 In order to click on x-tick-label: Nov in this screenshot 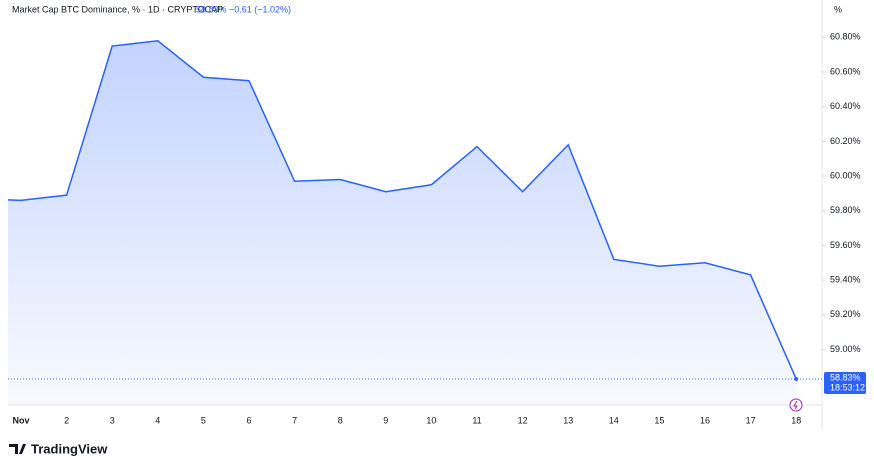, I will do `click(20, 420)`.